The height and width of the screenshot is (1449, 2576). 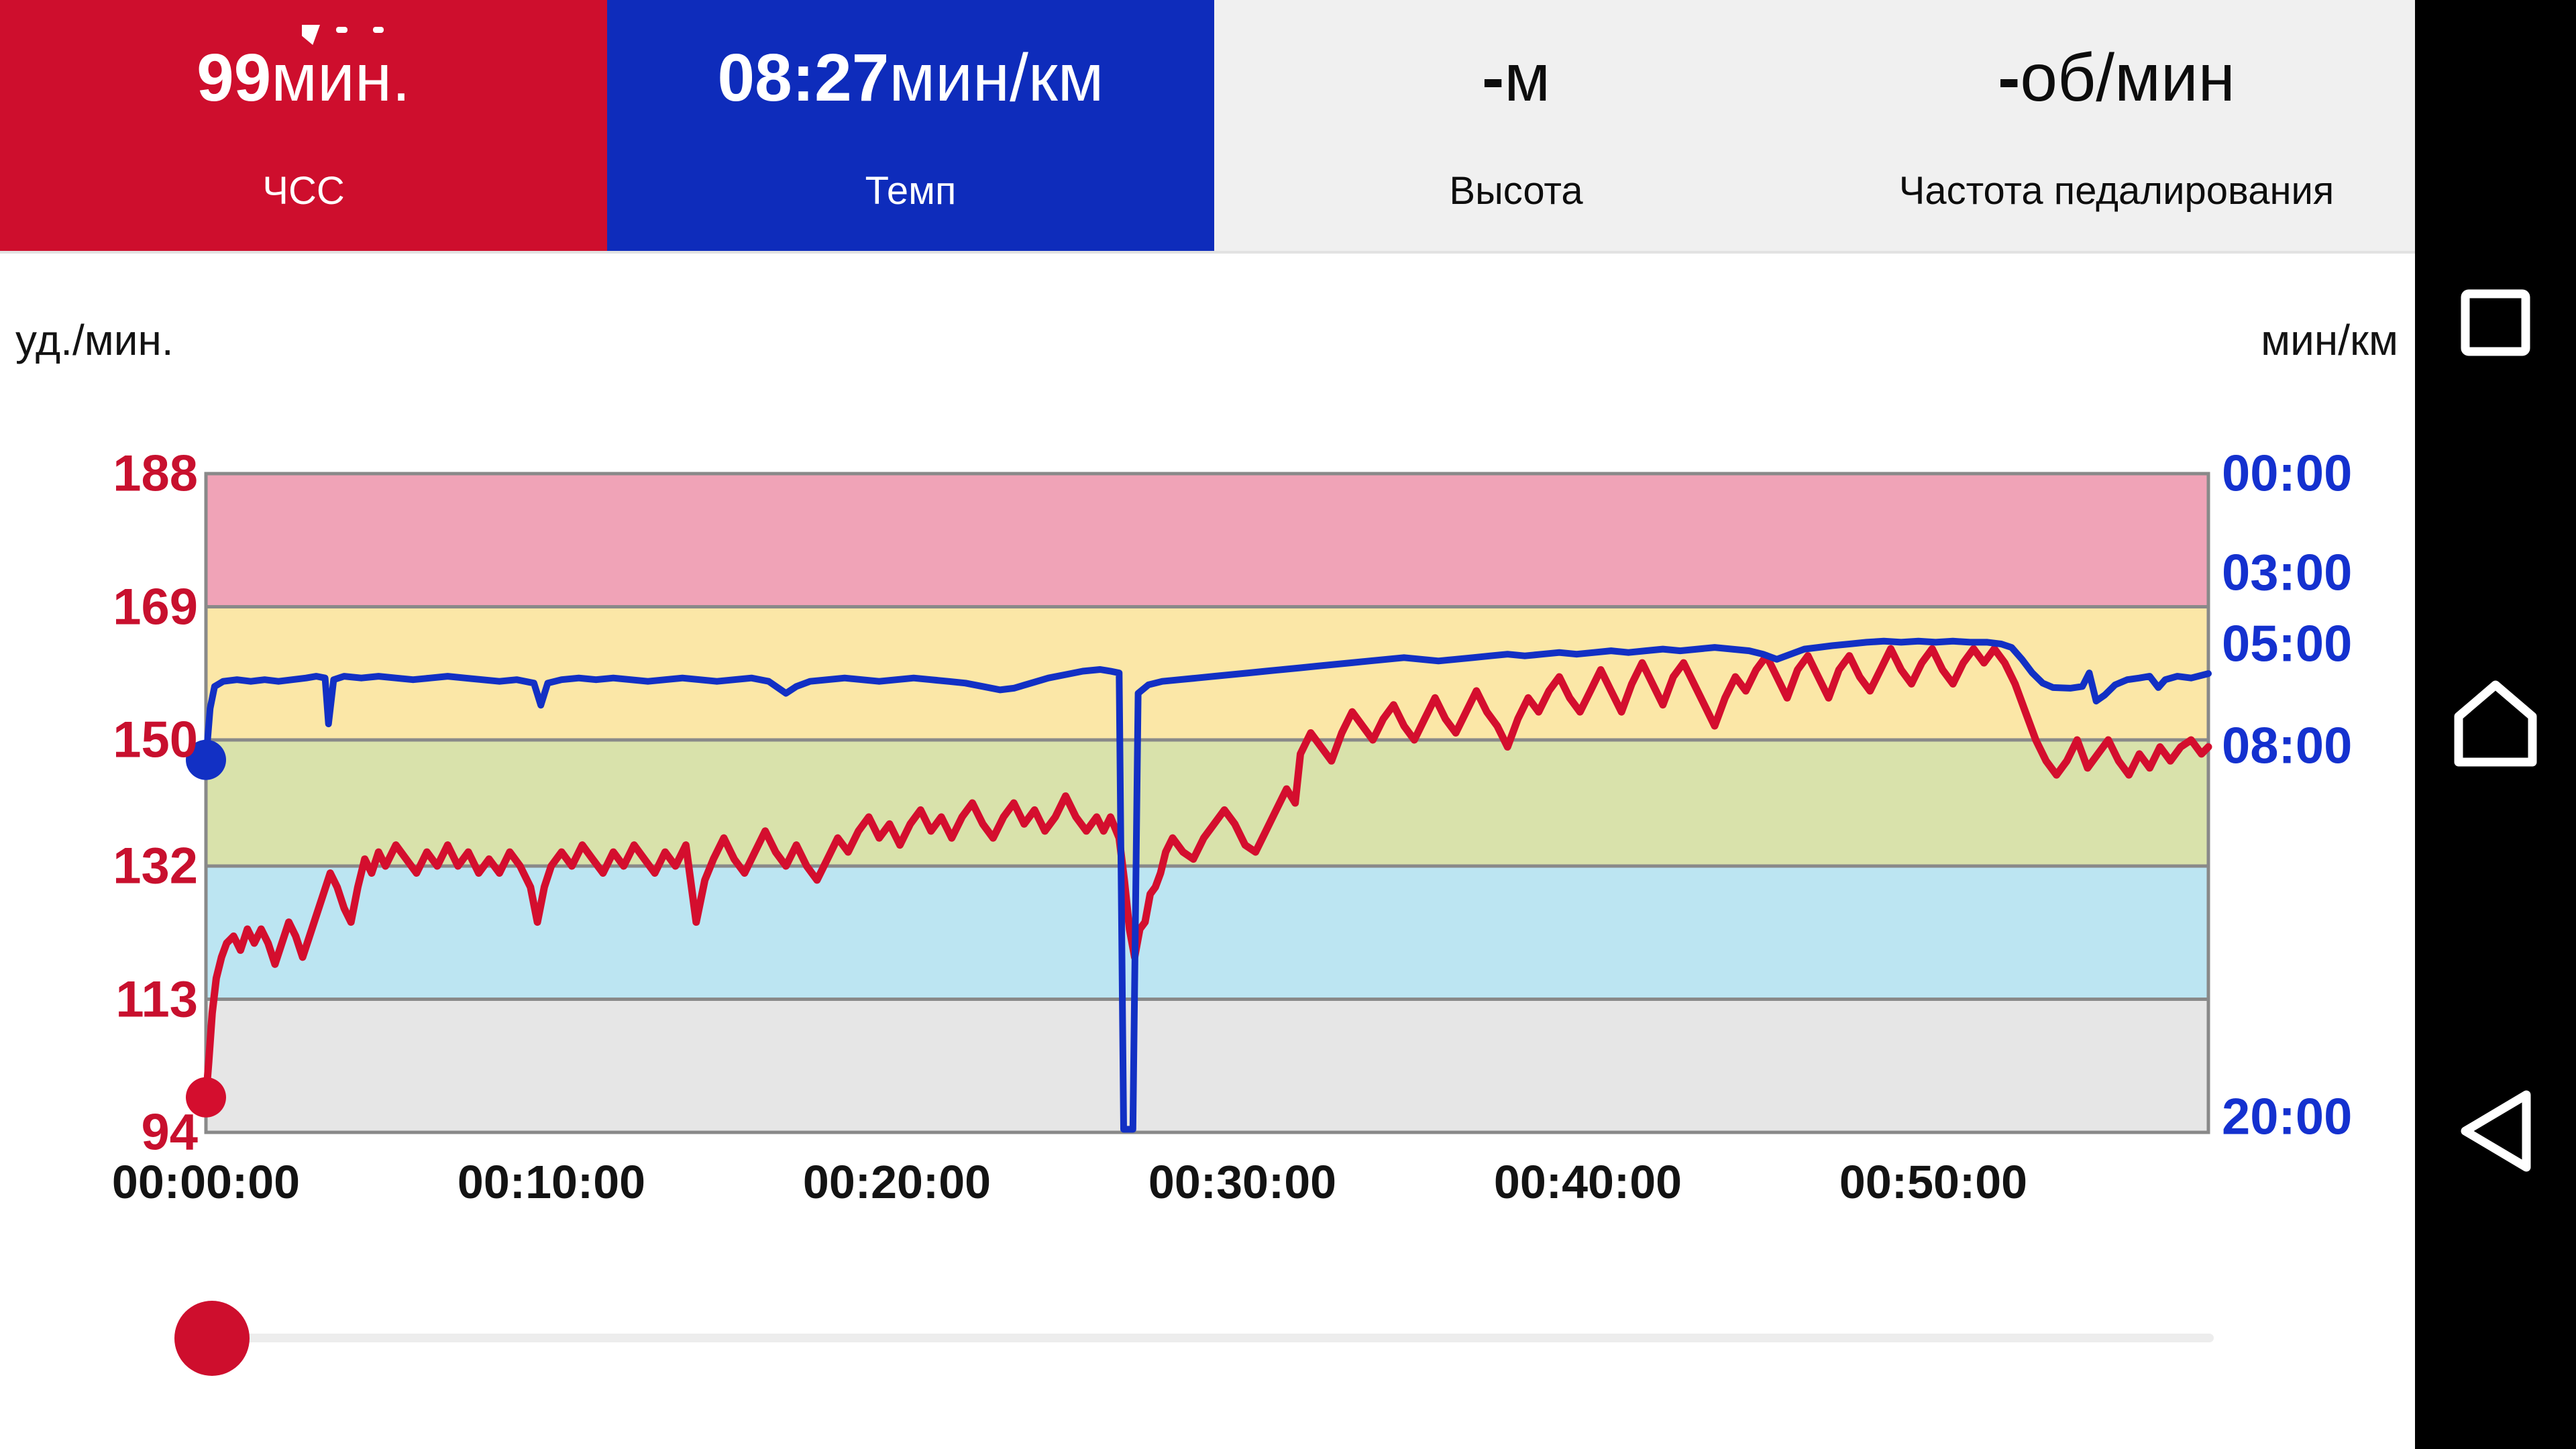 I want to click on back-triangle-icon, so click(x=2496, y=1131).